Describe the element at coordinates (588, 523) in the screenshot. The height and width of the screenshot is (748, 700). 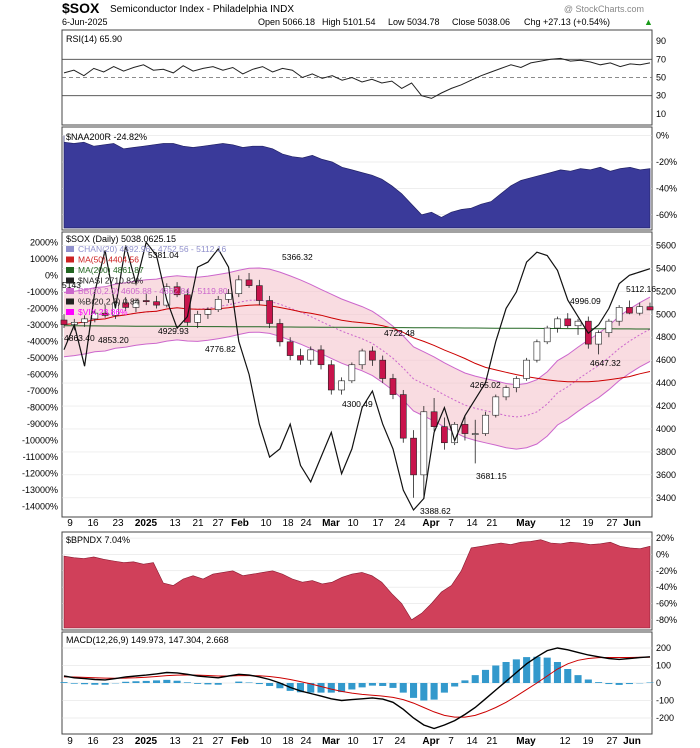
I see `x-axis-label: 19` at that location.